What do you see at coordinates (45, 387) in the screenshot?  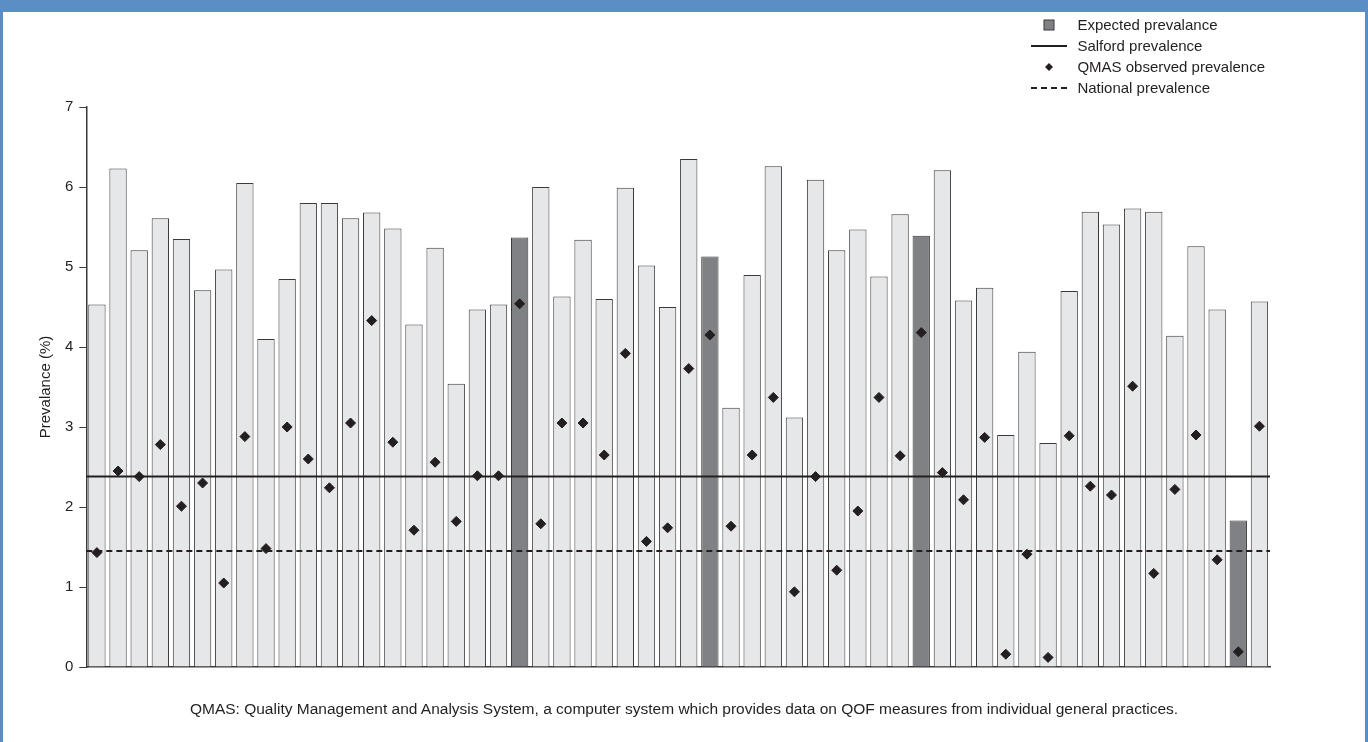 I see `y-axis-title: Prevalance (%)` at bounding box center [45, 387].